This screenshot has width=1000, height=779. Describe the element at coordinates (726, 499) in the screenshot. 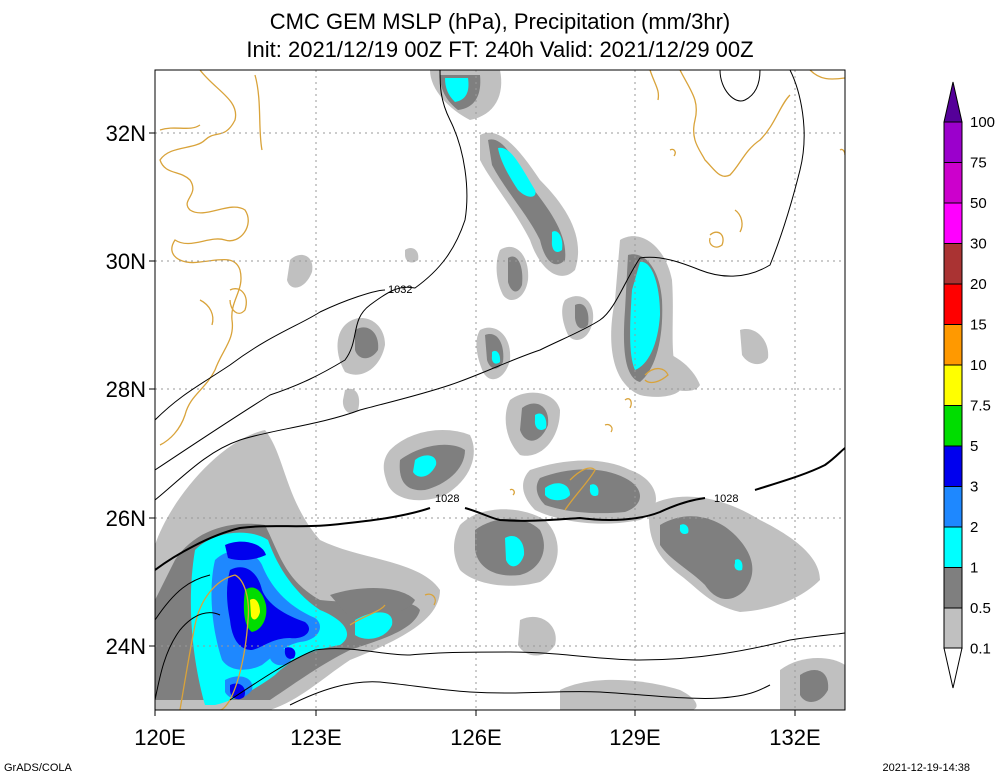

I see `isobar-label-1028-b: 1028` at that location.